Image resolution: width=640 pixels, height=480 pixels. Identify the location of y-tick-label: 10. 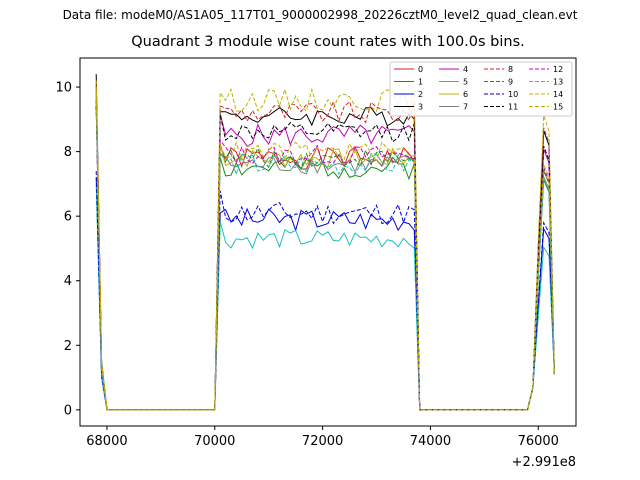
(63, 88).